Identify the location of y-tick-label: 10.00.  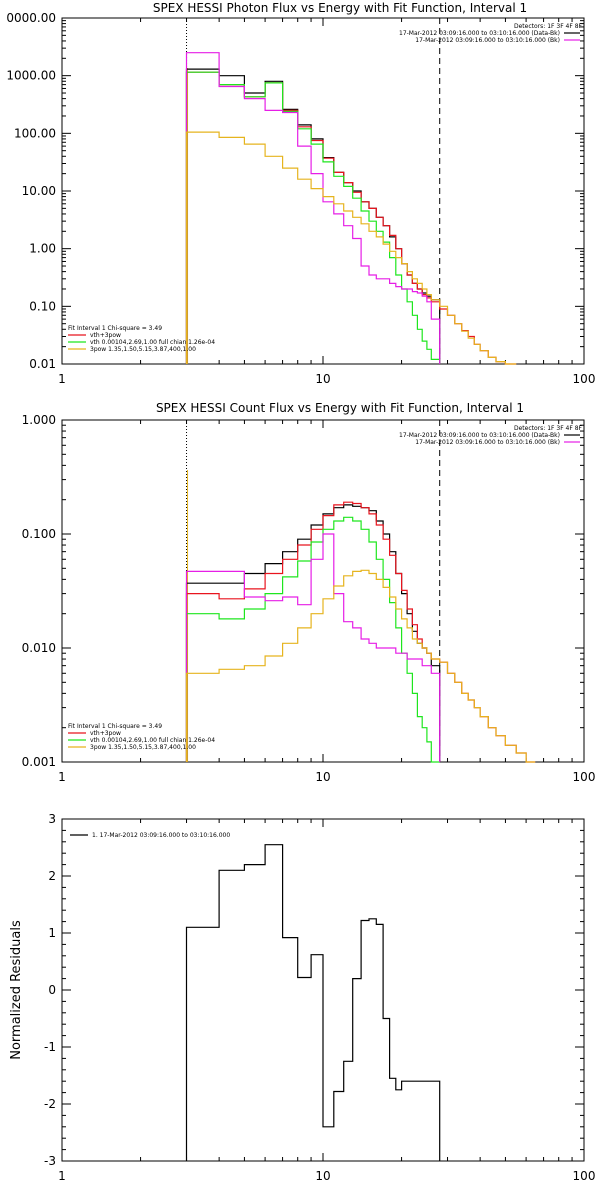
(39, 191).